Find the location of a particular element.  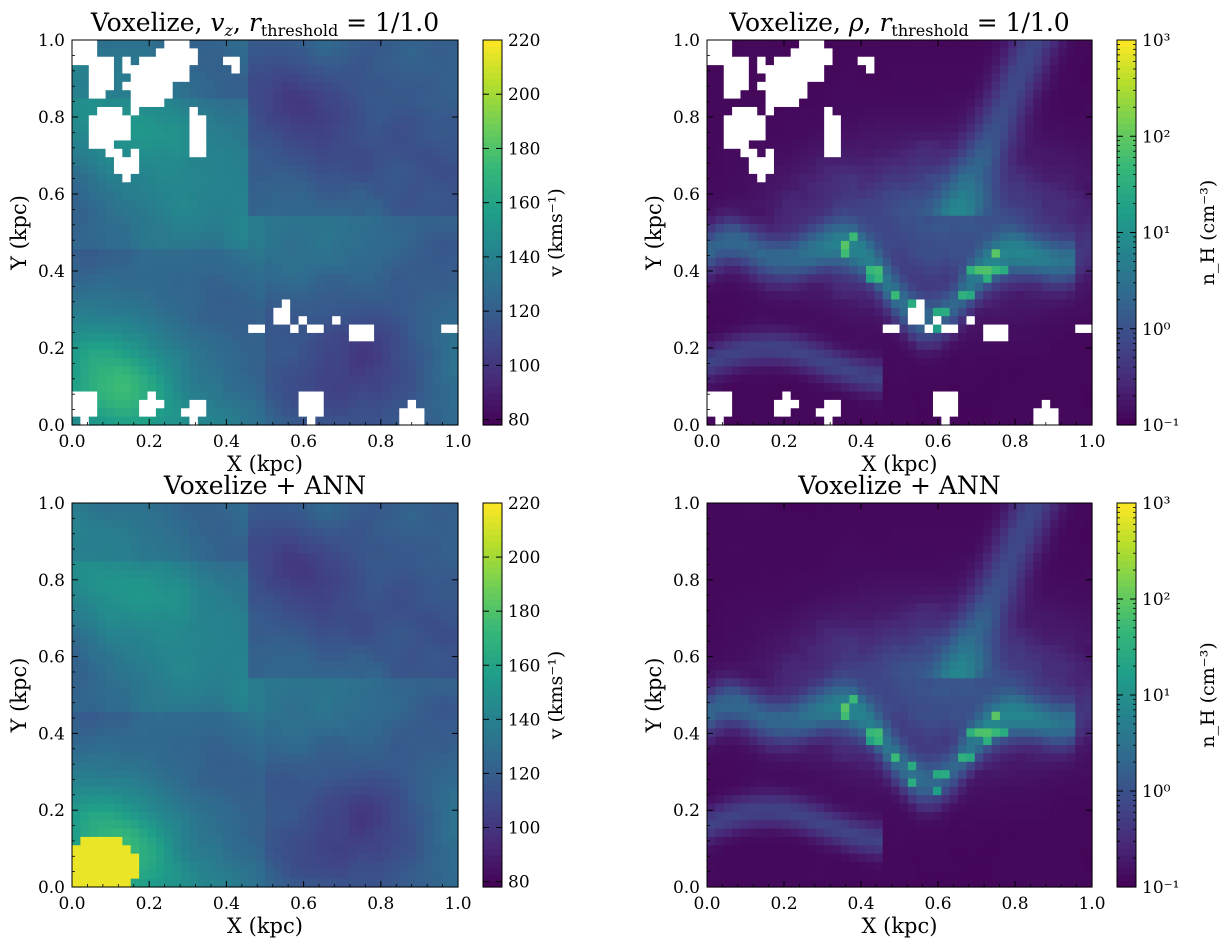

x-tick-label: 0.8 is located at coordinates (380, 442).